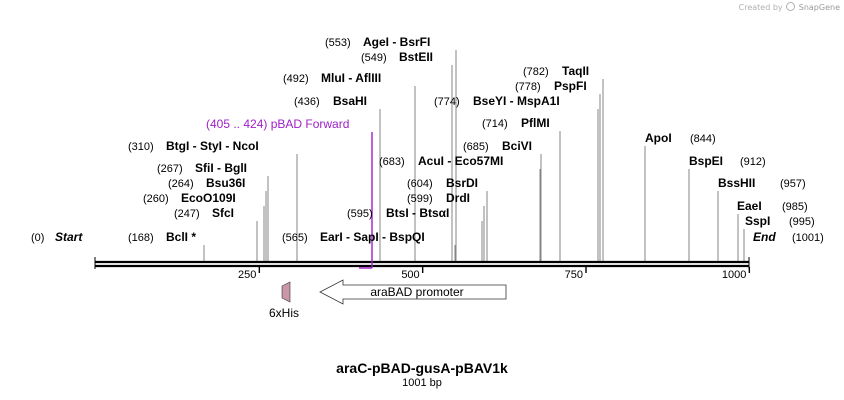 The height and width of the screenshot is (400, 844). I want to click on site-name-acui-eco57mi: AcuI - Eco57MI, so click(460, 161).